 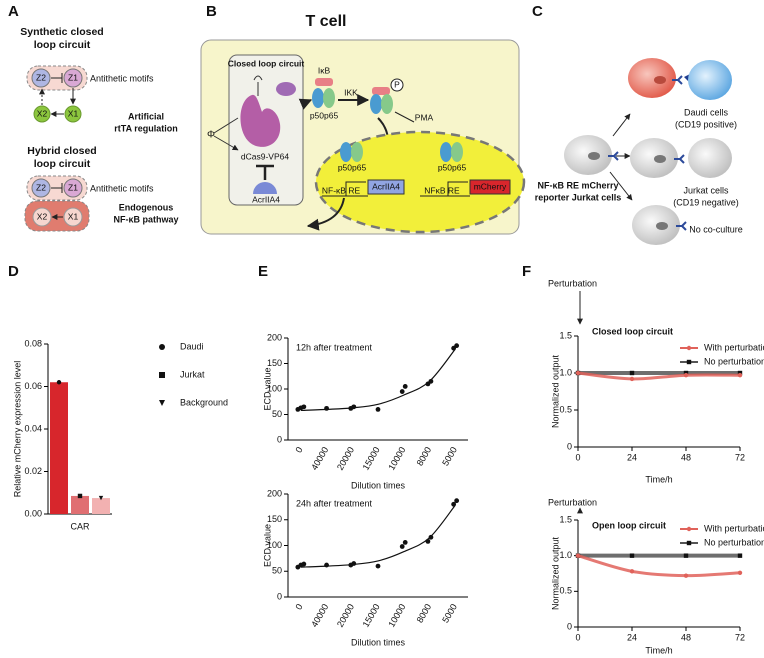 What do you see at coordinates (41, 77) in the screenshot?
I see `node-label: Z2` at bounding box center [41, 77].